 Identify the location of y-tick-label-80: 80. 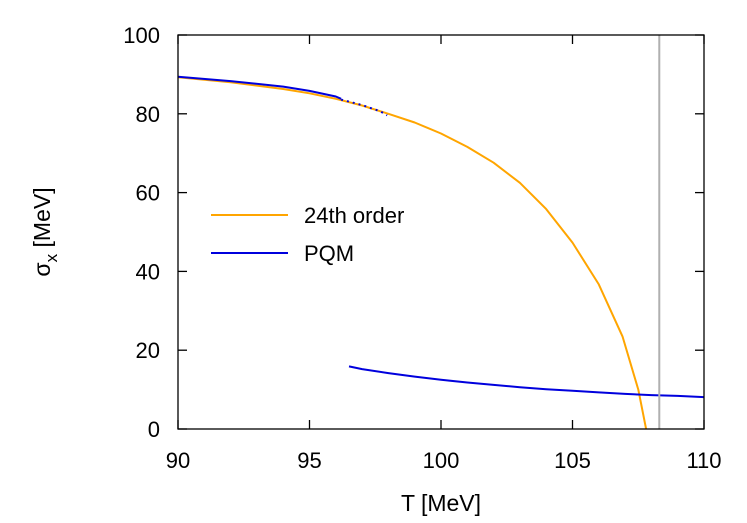
(148, 114).